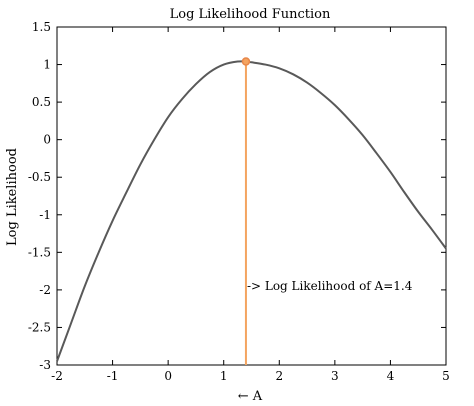  What do you see at coordinates (279, 376) in the screenshot?
I see `x-tick-label: 2` at bounding box center [279, 376].